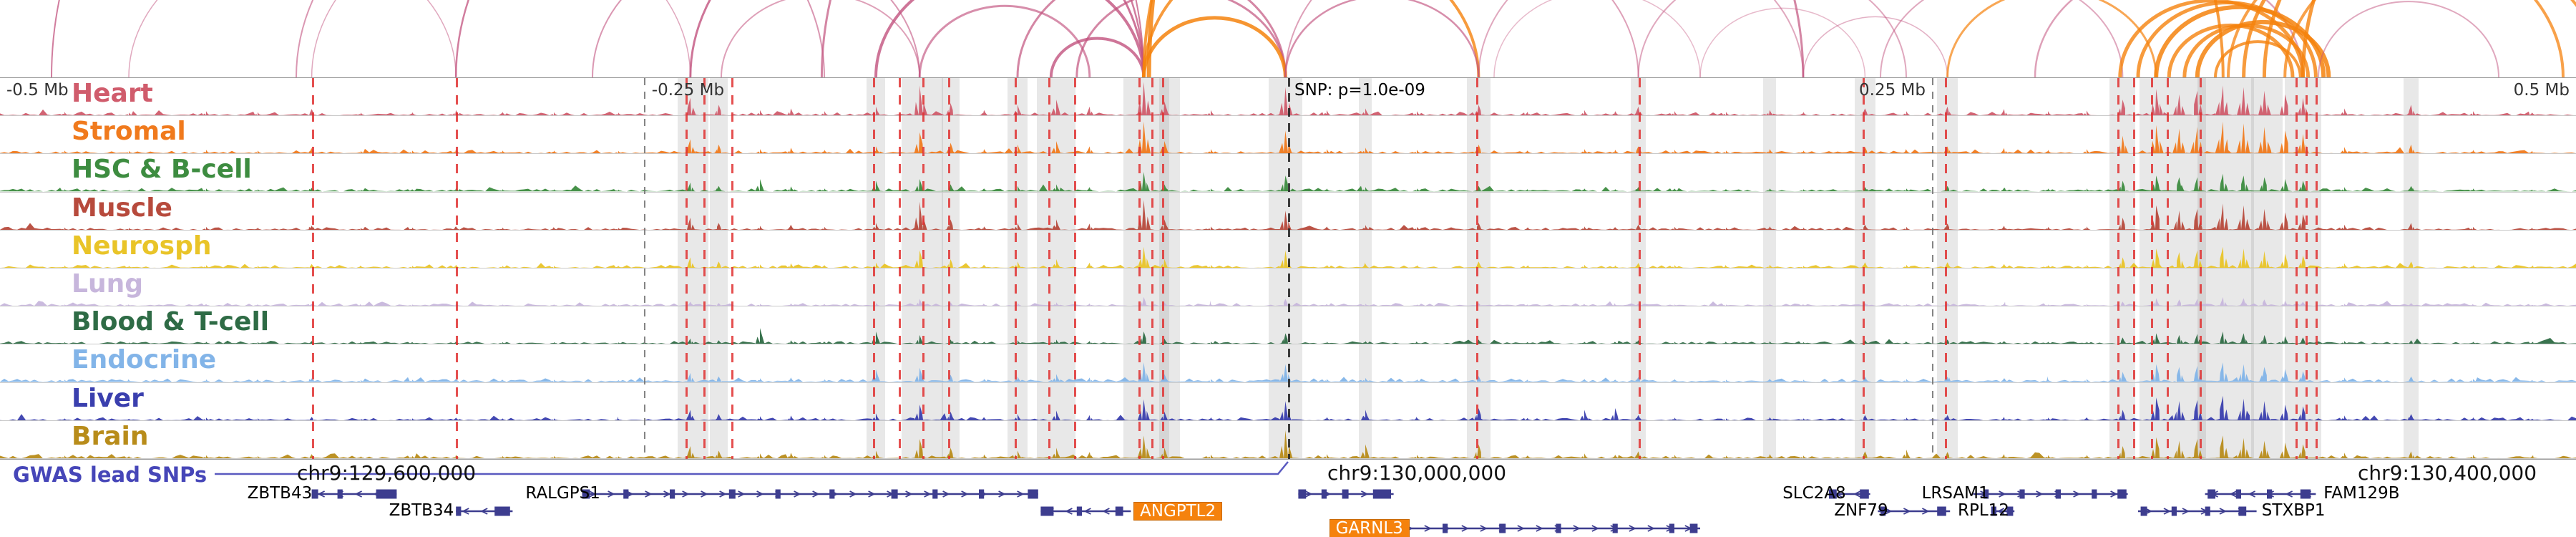 The width and height of the screenshot is (2576, 537). Describe the element at coordinates (112, 93) in the screenshot. I see `track-label: Heart` at that location.